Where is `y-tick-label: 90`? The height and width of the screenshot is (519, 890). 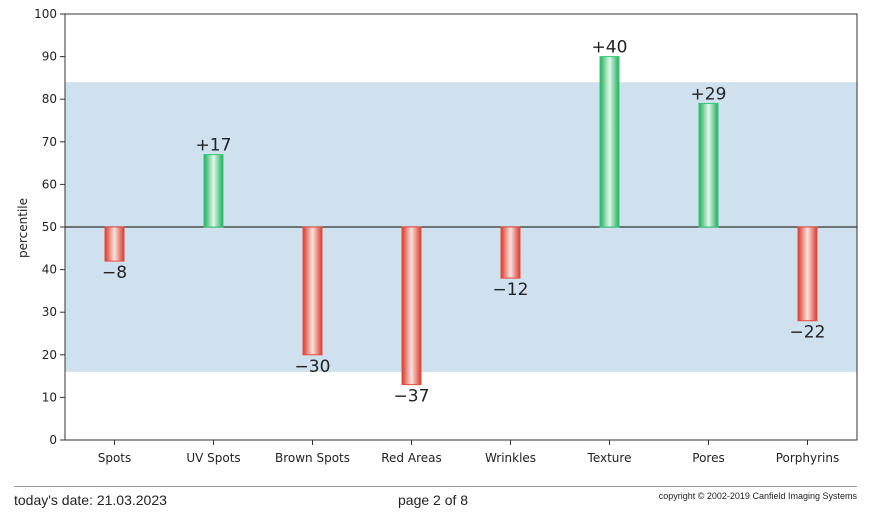
y-tick-label: 90 is located at coordinates (49, 57).